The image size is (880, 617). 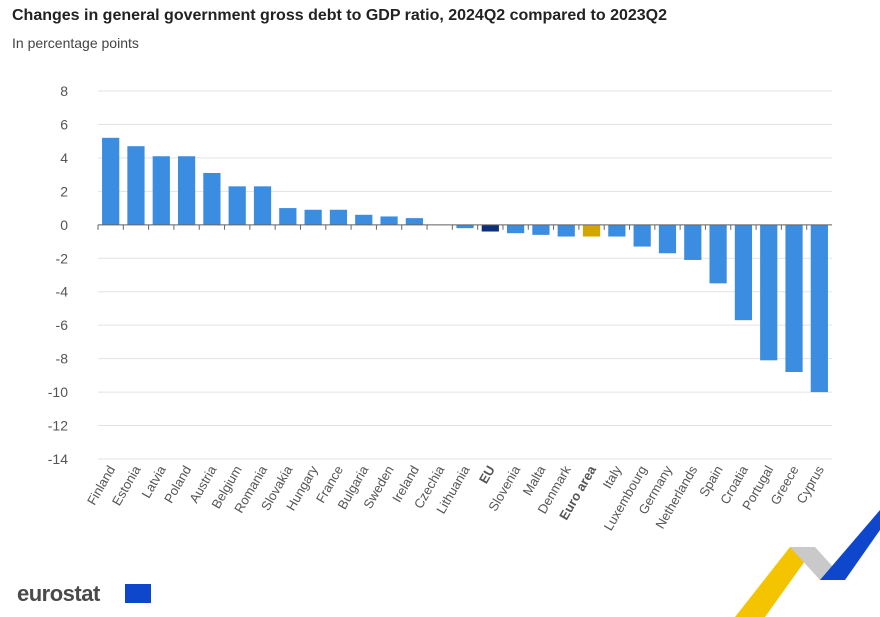 What do you see at coordinates (262, 205) in the screenshot?
I see `bar-romania` at bounding box center [262, 205].